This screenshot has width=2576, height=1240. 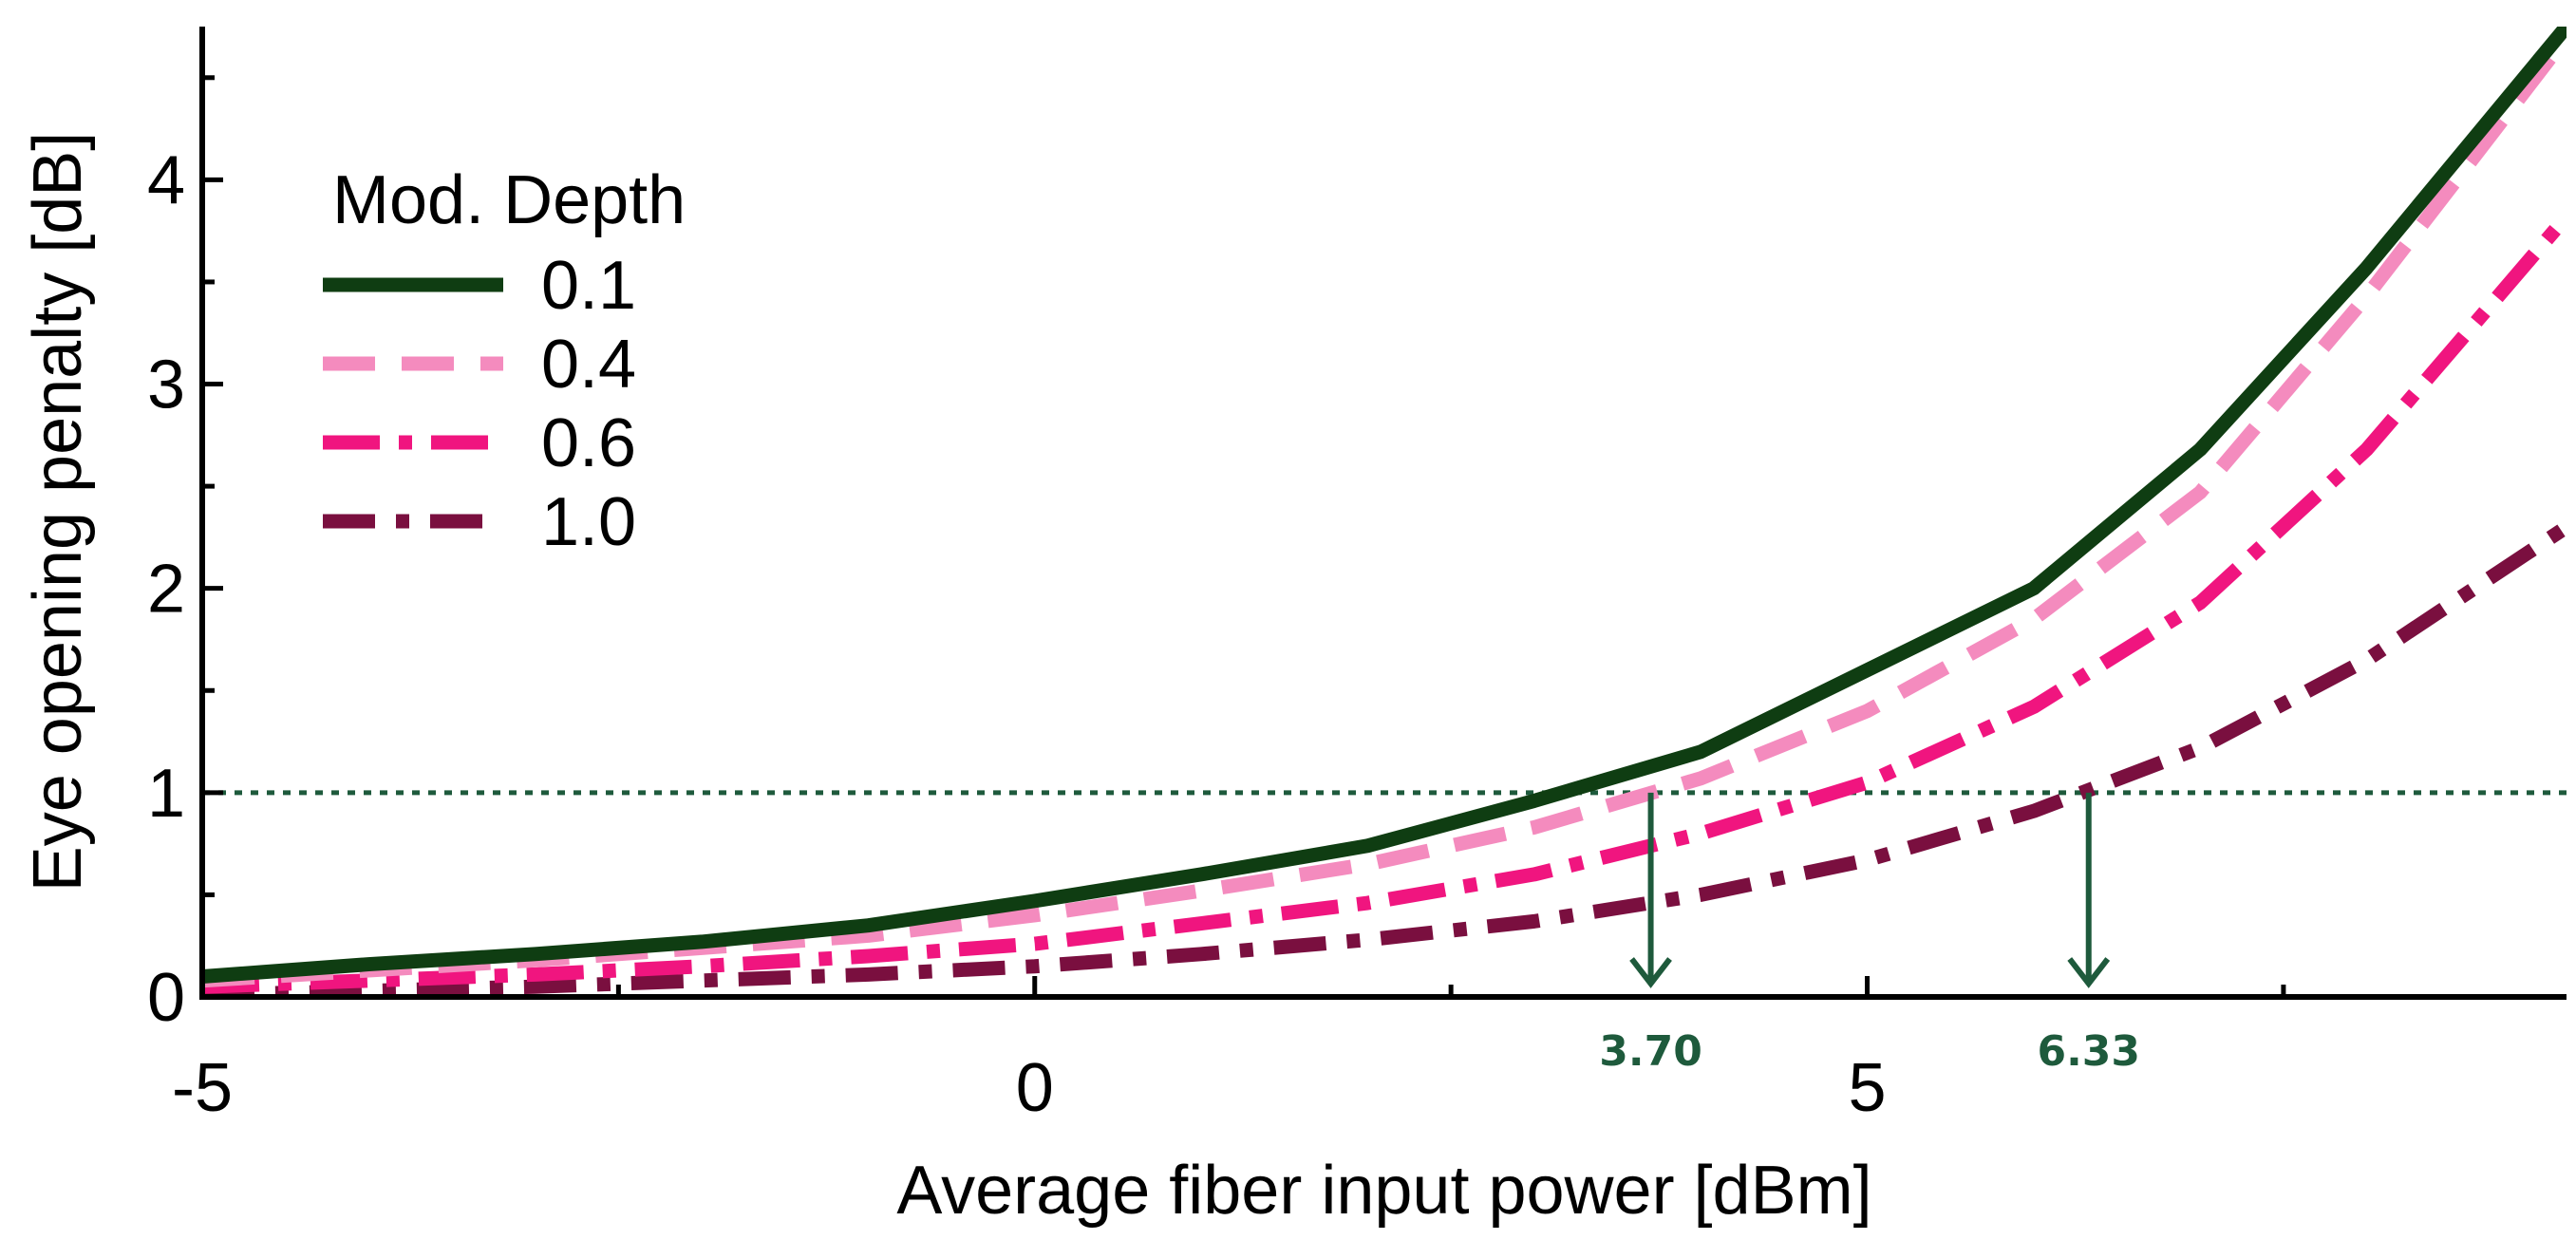 What do you see at coordinates (504, 361) in the screenshot?
I see `legend: Mod. Depth 0.10.40.61.0` at bounding box center [504, 361].